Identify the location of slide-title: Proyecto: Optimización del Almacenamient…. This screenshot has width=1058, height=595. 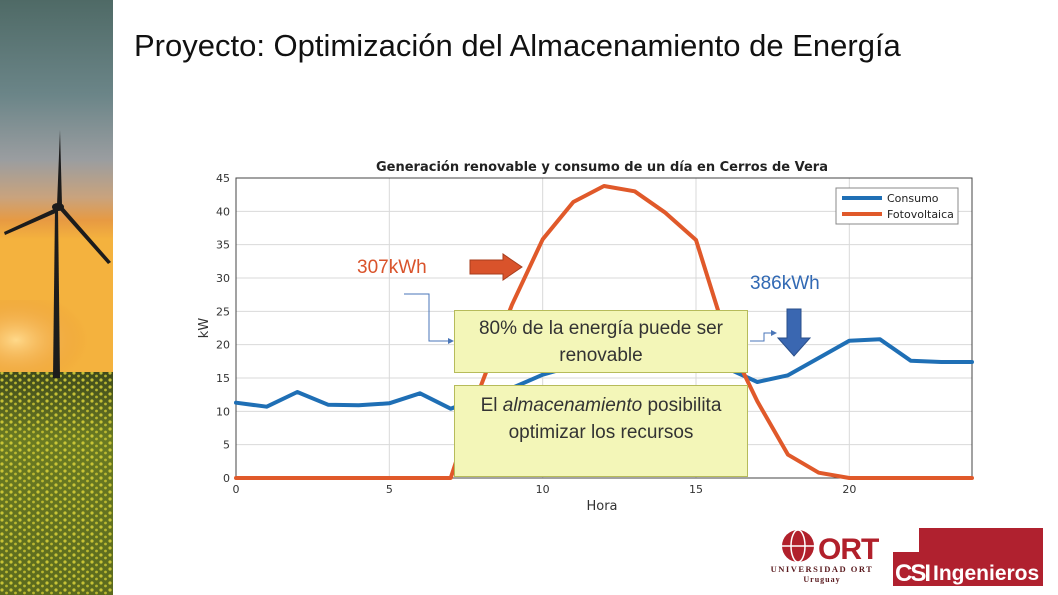
(517, 45).